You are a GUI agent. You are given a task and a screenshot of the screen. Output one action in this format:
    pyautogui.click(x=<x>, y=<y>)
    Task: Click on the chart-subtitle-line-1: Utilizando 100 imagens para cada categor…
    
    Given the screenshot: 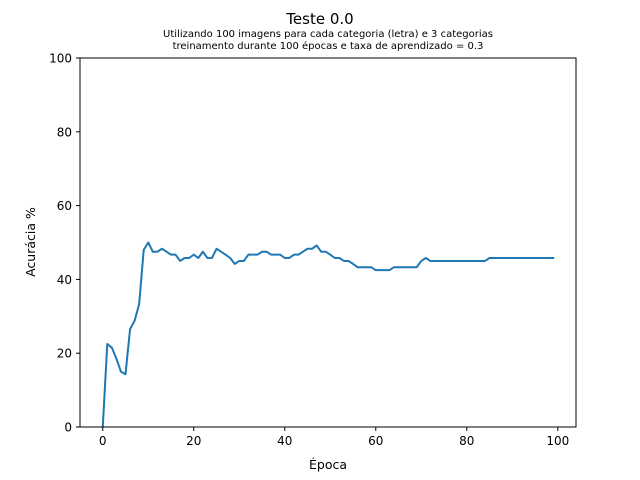 What is the action you would take?
    pyautogui.click(x=328, y=34)
    